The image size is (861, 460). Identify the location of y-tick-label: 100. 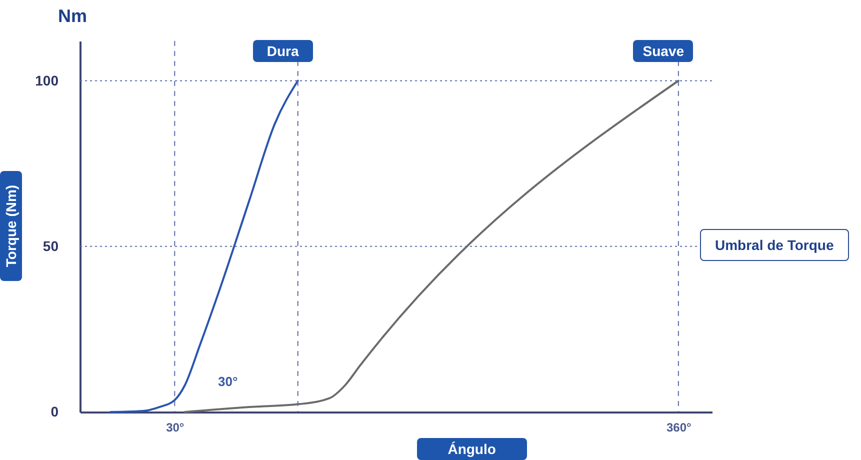
(47, 80).